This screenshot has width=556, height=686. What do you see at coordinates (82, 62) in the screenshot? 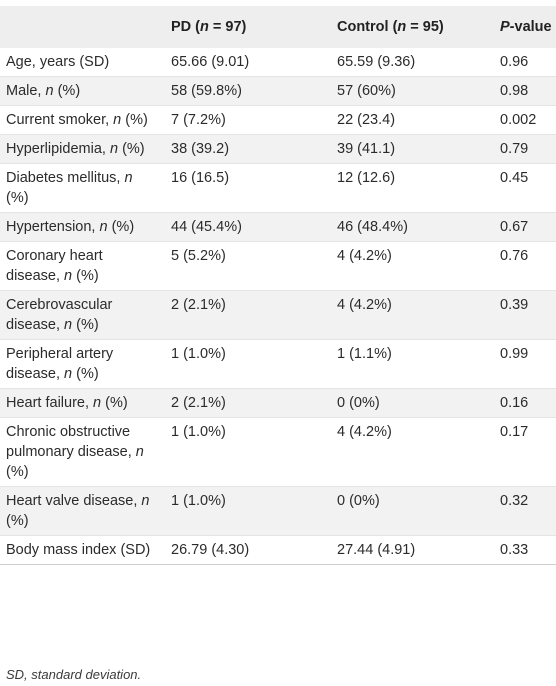
I see `row-label-cell: Age, years (SD)` at bounding box center [82, 62].